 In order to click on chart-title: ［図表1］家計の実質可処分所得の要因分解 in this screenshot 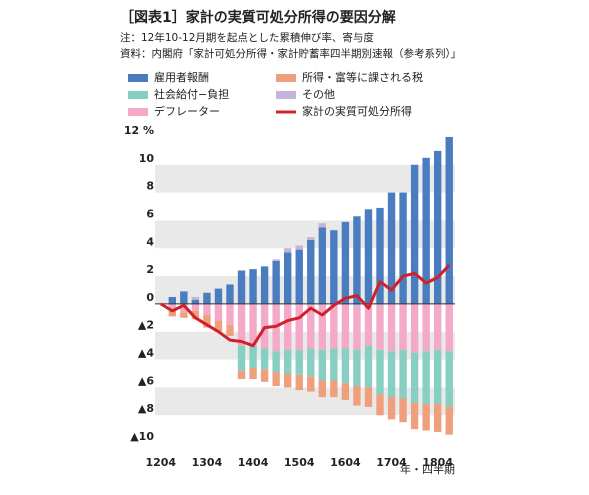, I will do `click(258, 17)`.